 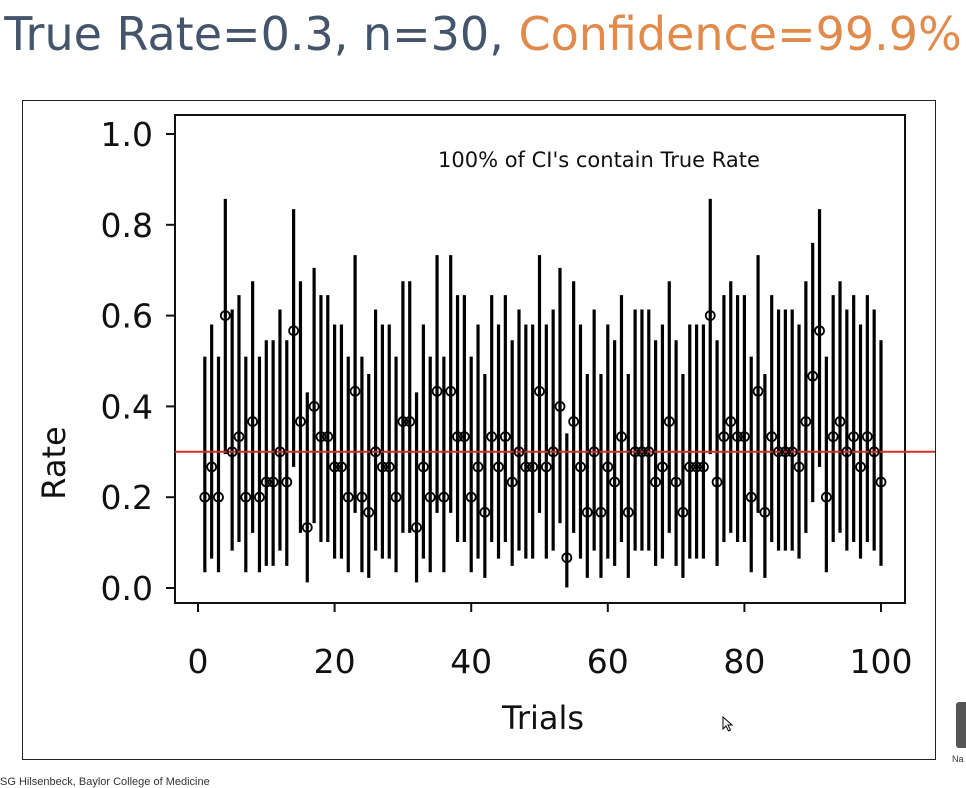 What do you see at coordinates (127, 497) in the screenshot?
I see `y-tick-label: 0.2` at bounding box center [127, 497].